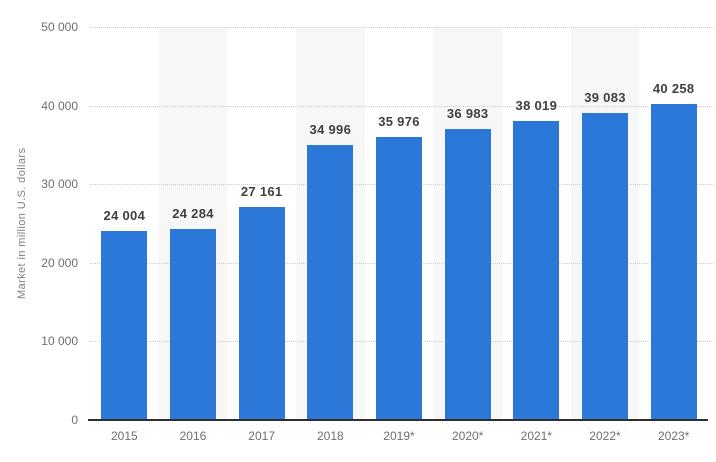  I want to click on y-tick-label: 40 000, so click(59, 105).